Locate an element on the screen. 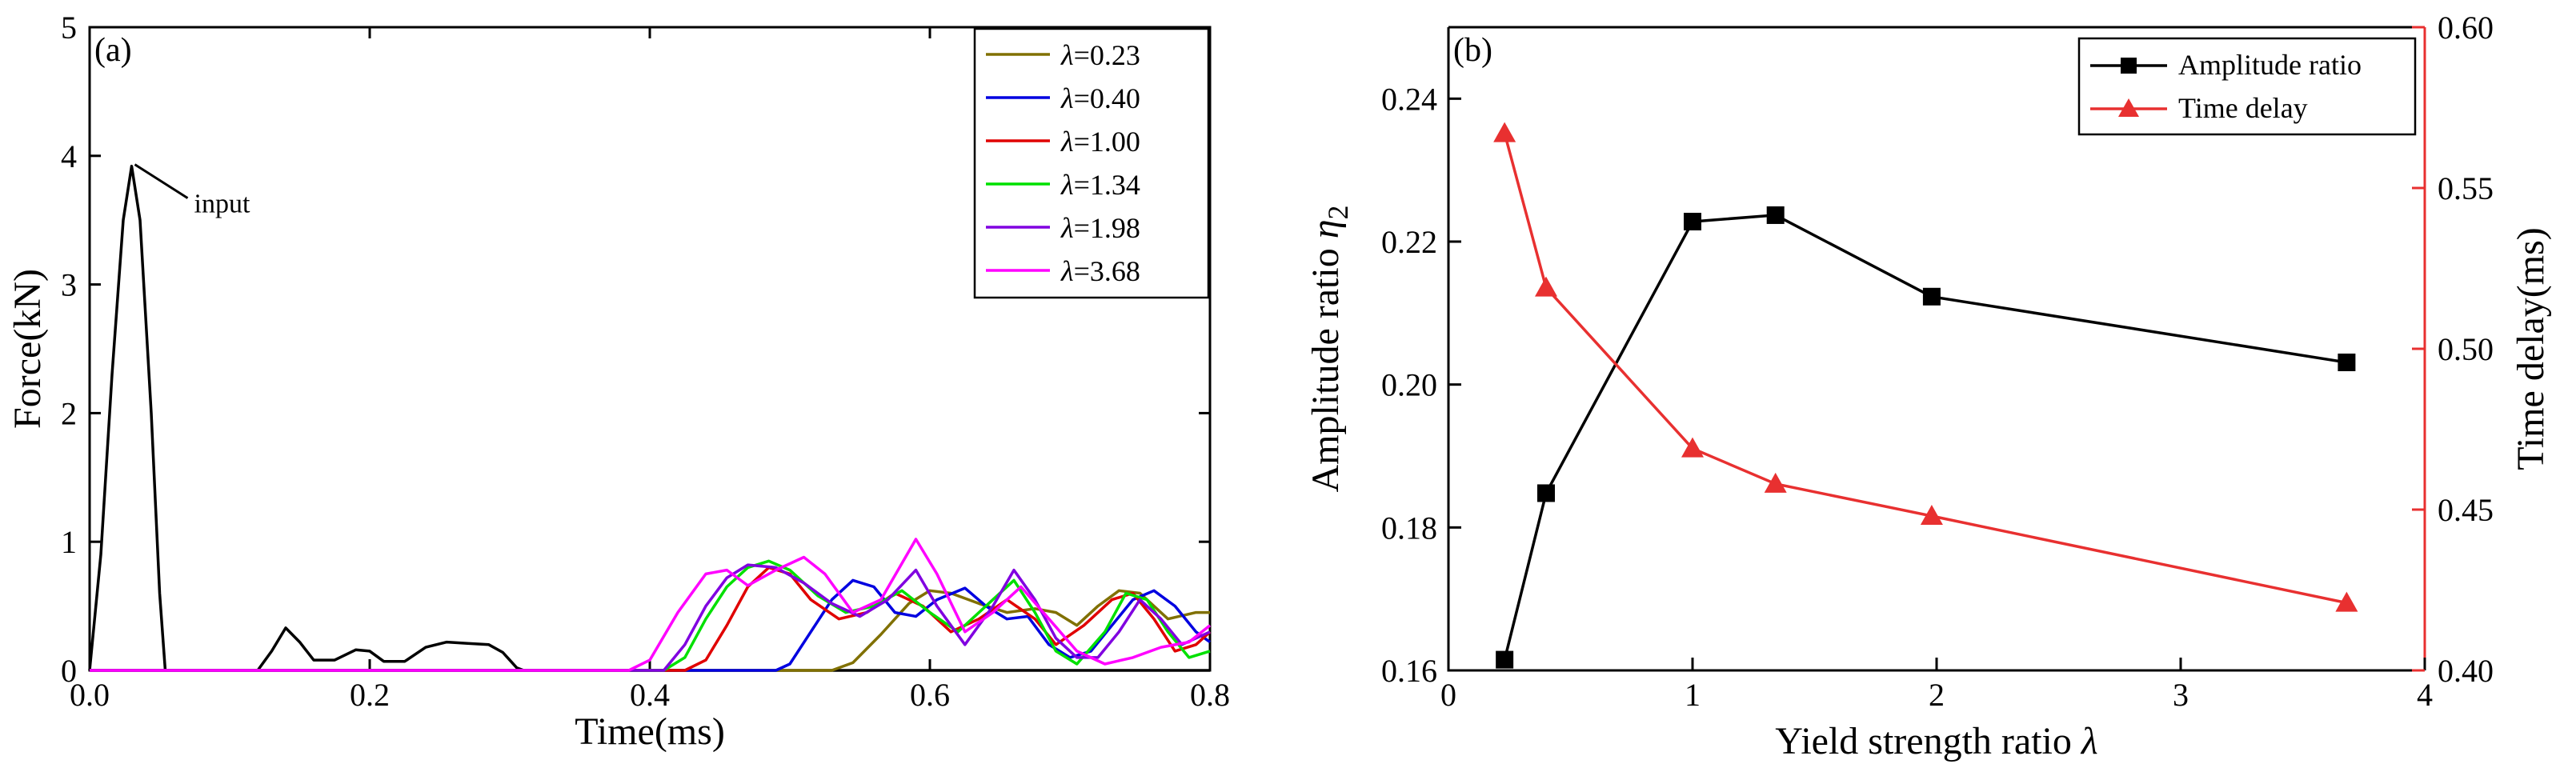 The width and height of the screenshot is (2576, 768). y-tick-label: 5 is located at coordinates (69, 28).